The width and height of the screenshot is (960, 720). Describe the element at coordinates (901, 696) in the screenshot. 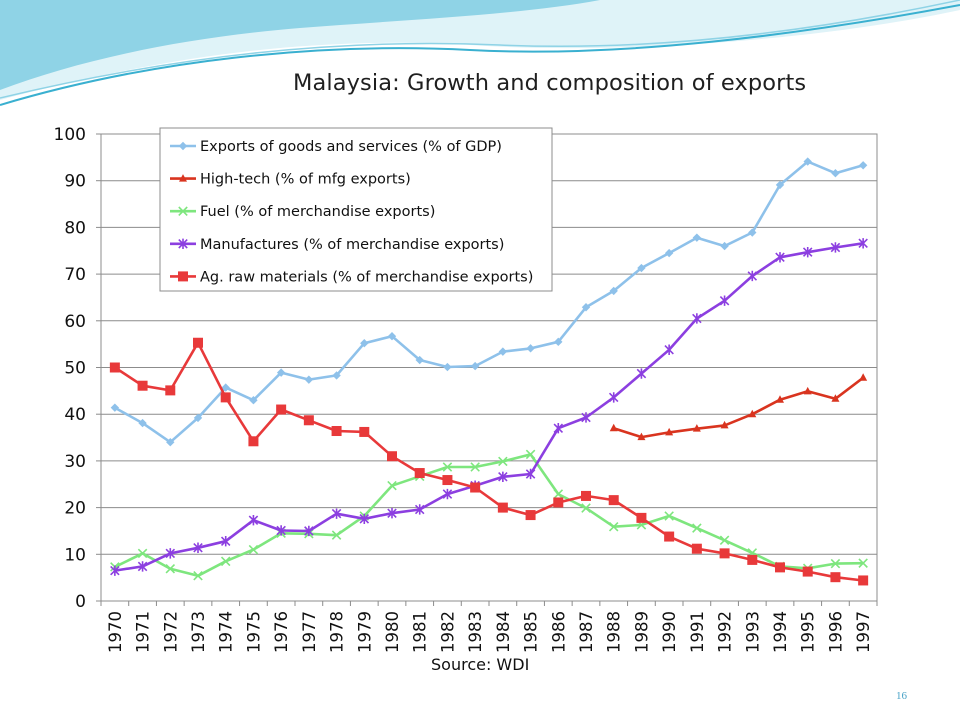

I see `page-number: 16` at that location.